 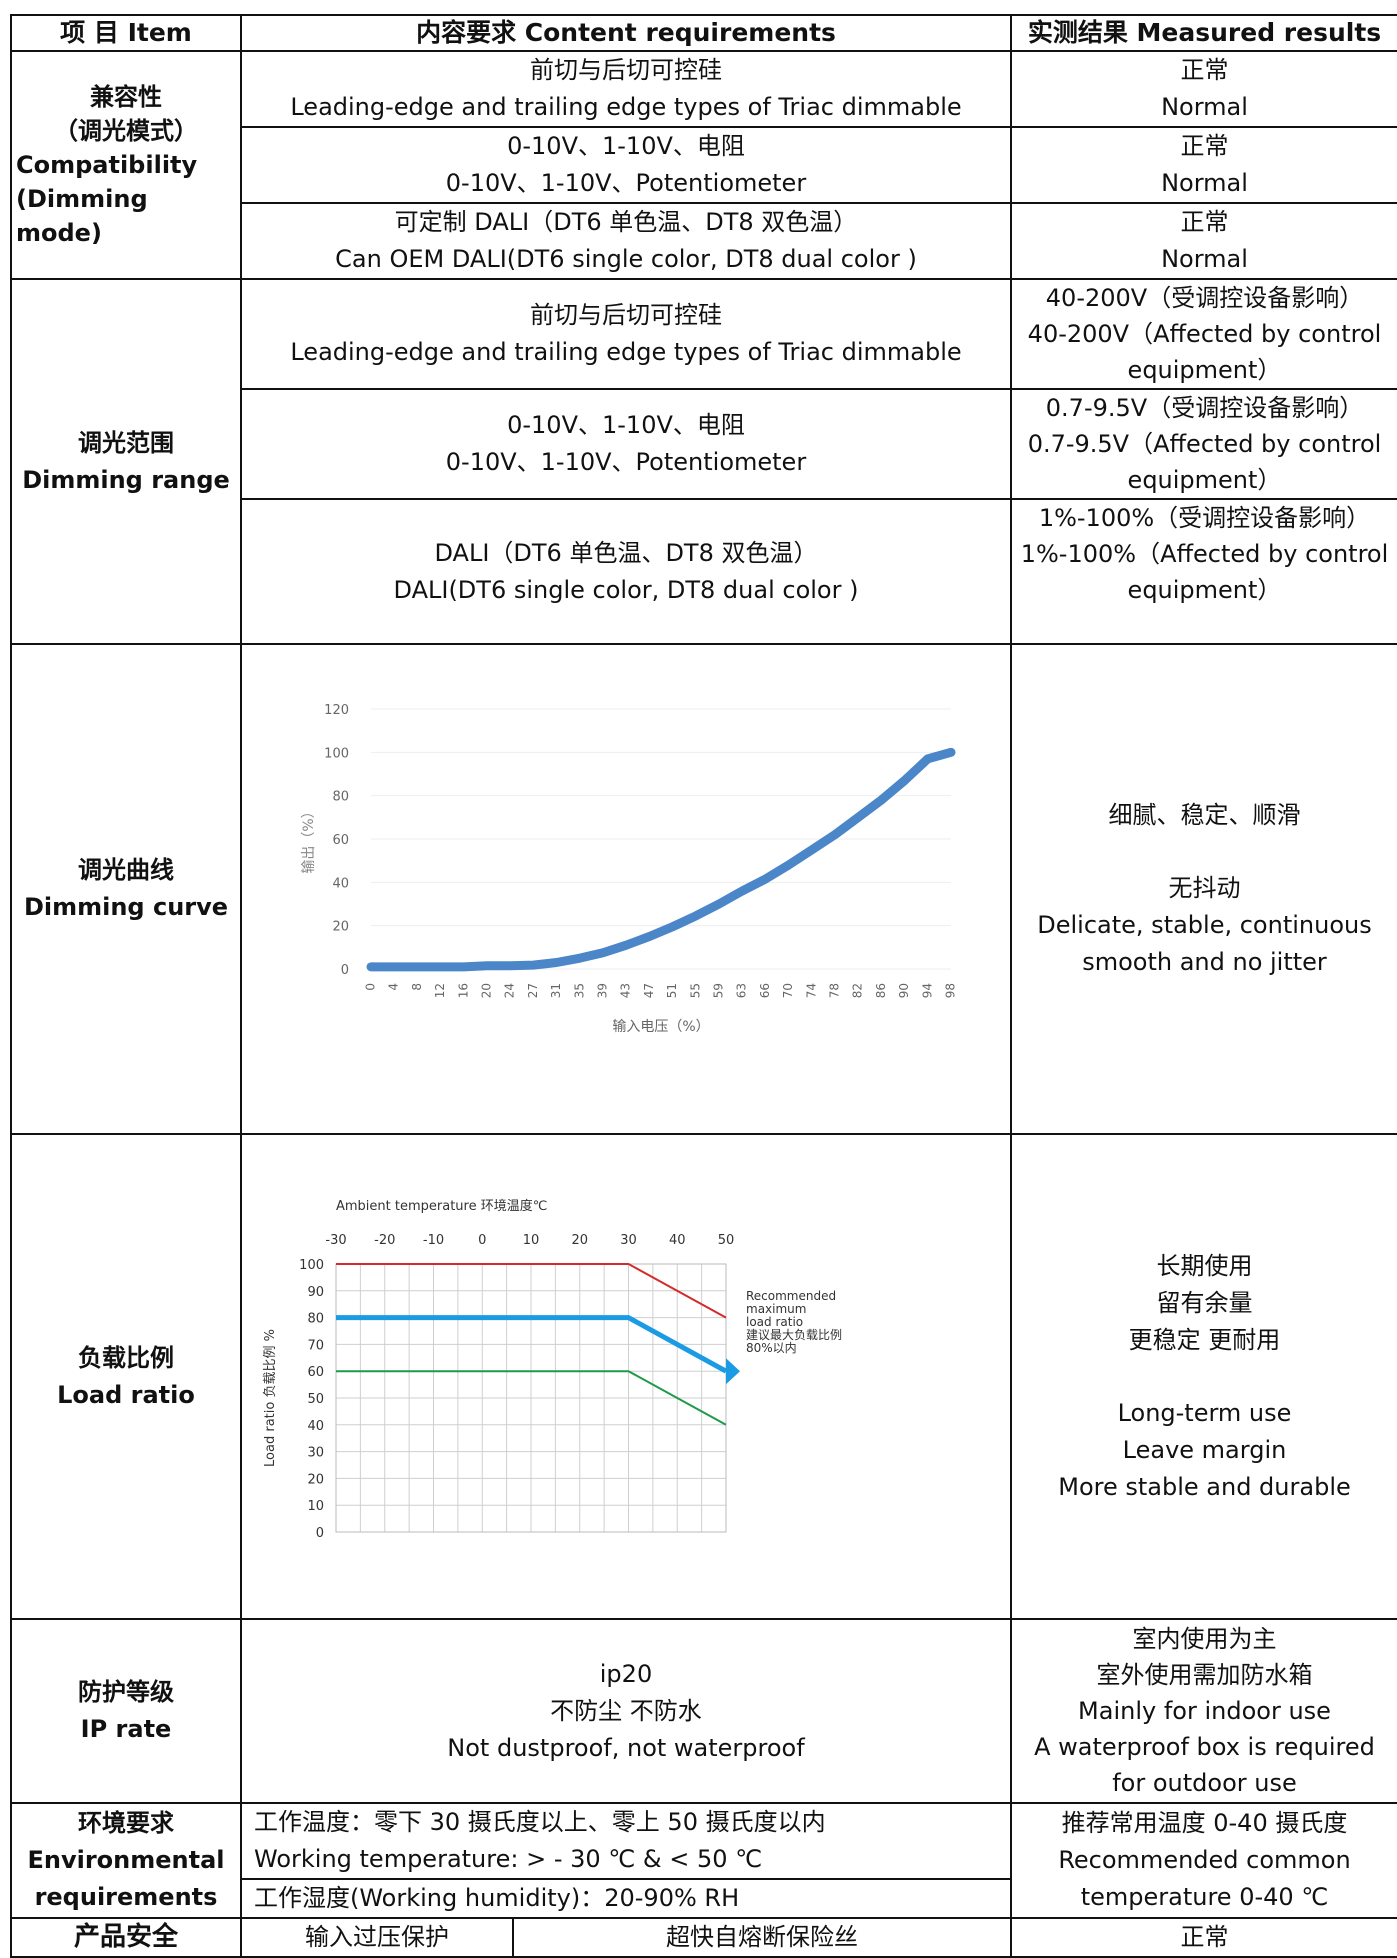 What do you see at coordinates (1203, 33) in the screenshot?
I see `header-result: 实测结果 Measured results` at bounding box center [1203, 33].